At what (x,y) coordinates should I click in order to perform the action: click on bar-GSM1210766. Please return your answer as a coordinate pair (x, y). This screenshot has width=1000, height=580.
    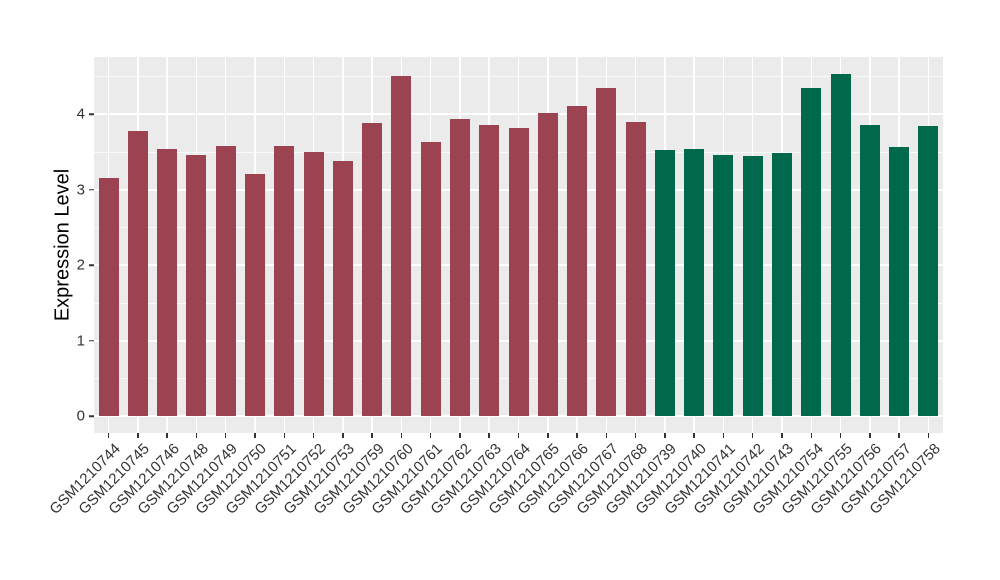
    Looking at the image, I should click on (577, 260).